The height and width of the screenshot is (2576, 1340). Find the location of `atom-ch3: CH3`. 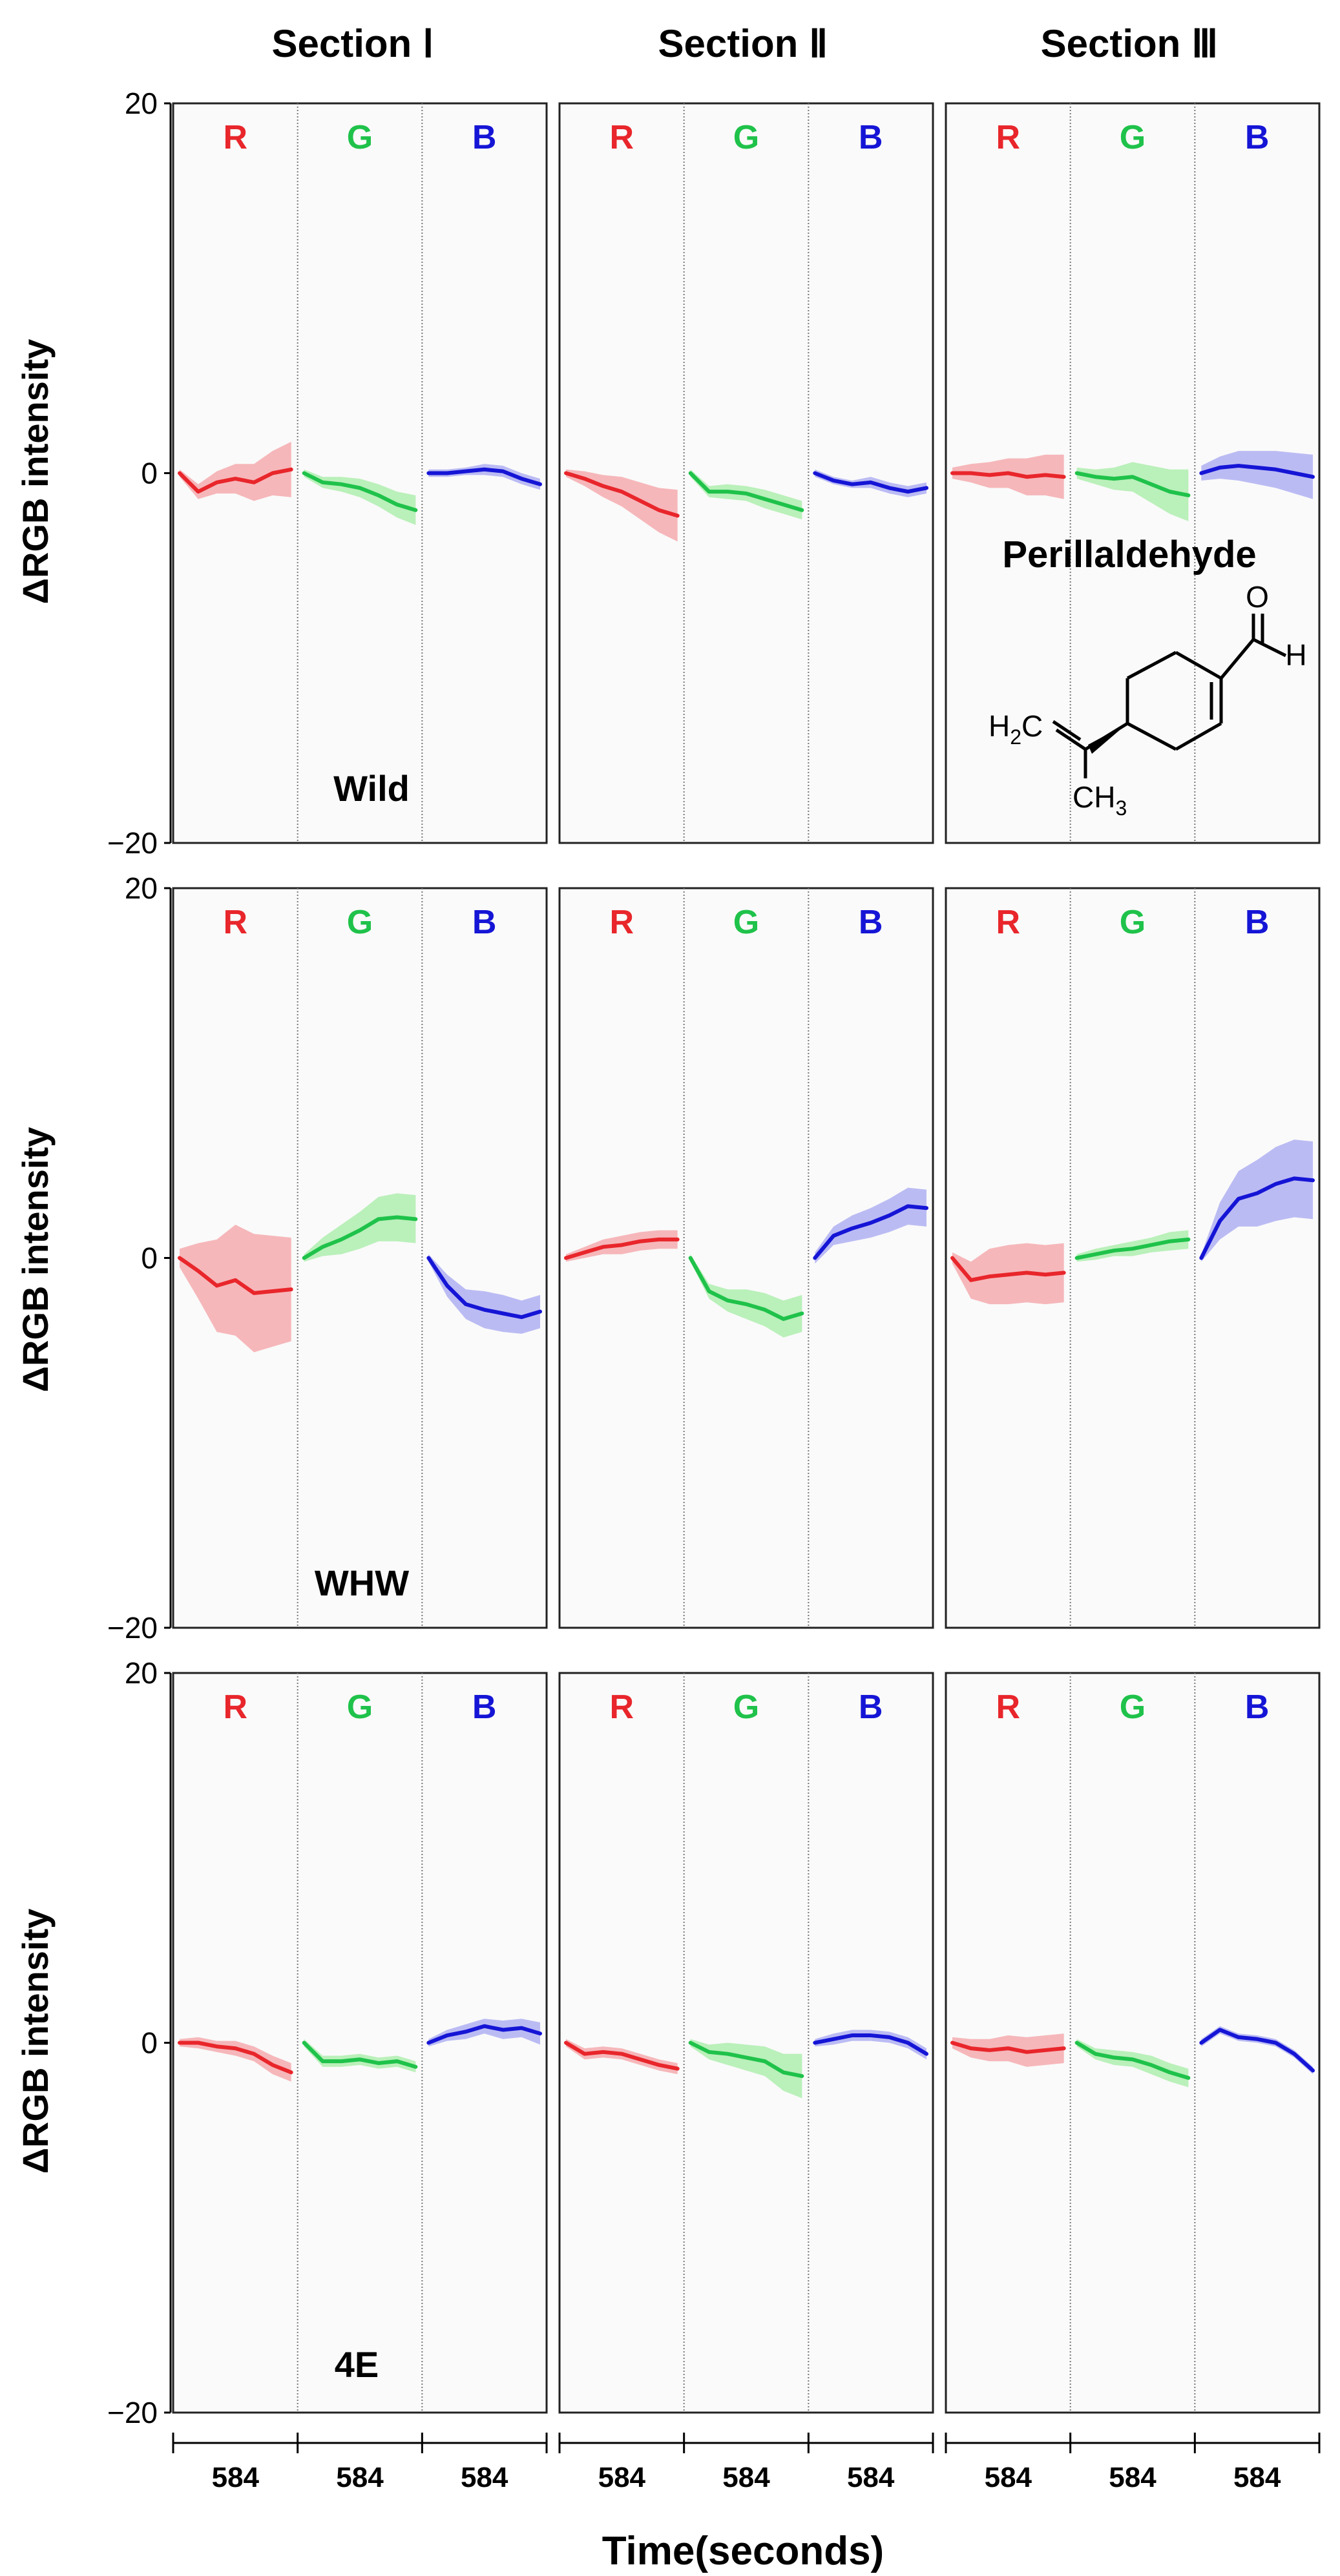

atom-ch3: CH3 is located at coordinates (1100, 800).